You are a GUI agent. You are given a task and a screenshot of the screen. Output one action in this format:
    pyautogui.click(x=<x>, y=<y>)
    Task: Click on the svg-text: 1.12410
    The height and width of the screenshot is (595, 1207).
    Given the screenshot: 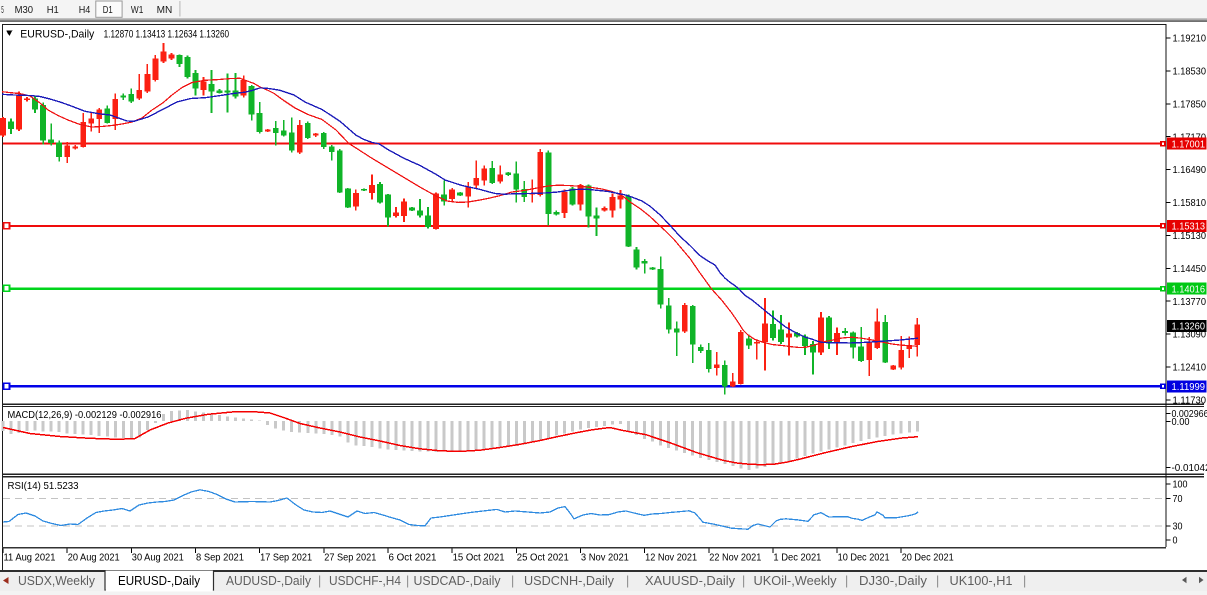 What is the action you would take?
    pyautogui.click(x=1190, y=368)
    